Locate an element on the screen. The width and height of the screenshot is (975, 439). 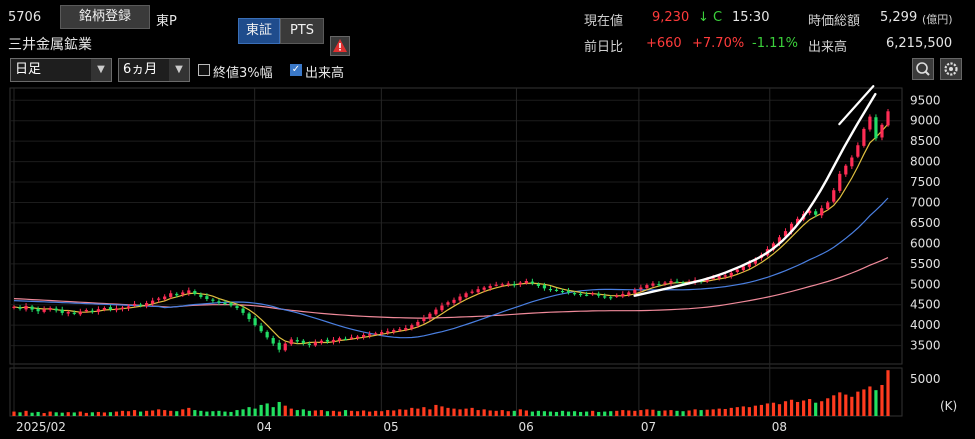
date-tick-label: 06 is located at coordinates (525, 427).